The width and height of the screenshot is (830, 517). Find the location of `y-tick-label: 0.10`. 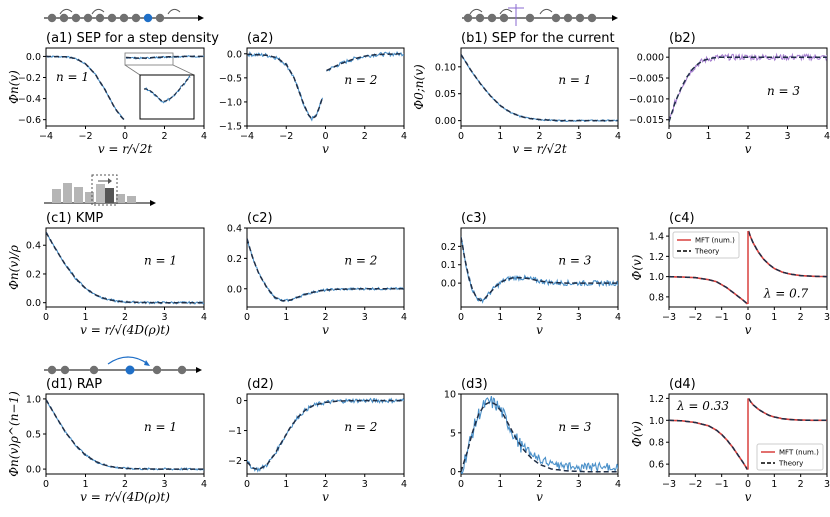

y-tick-label: 0.10 is located at coordinates (445, 67).